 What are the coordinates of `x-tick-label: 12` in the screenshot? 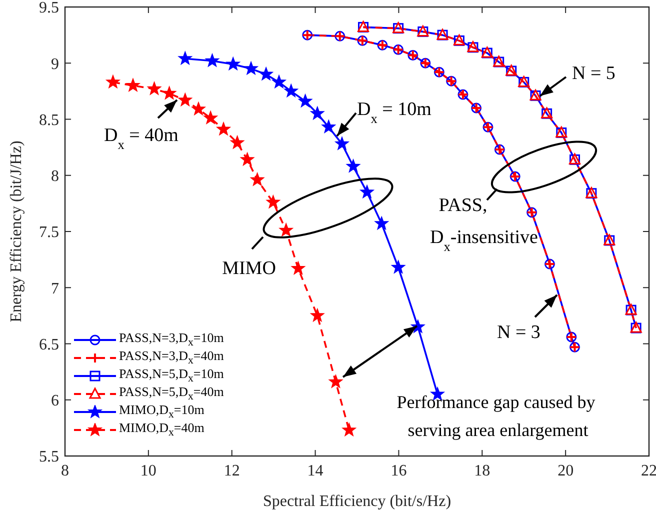 It's located at (232, 471).